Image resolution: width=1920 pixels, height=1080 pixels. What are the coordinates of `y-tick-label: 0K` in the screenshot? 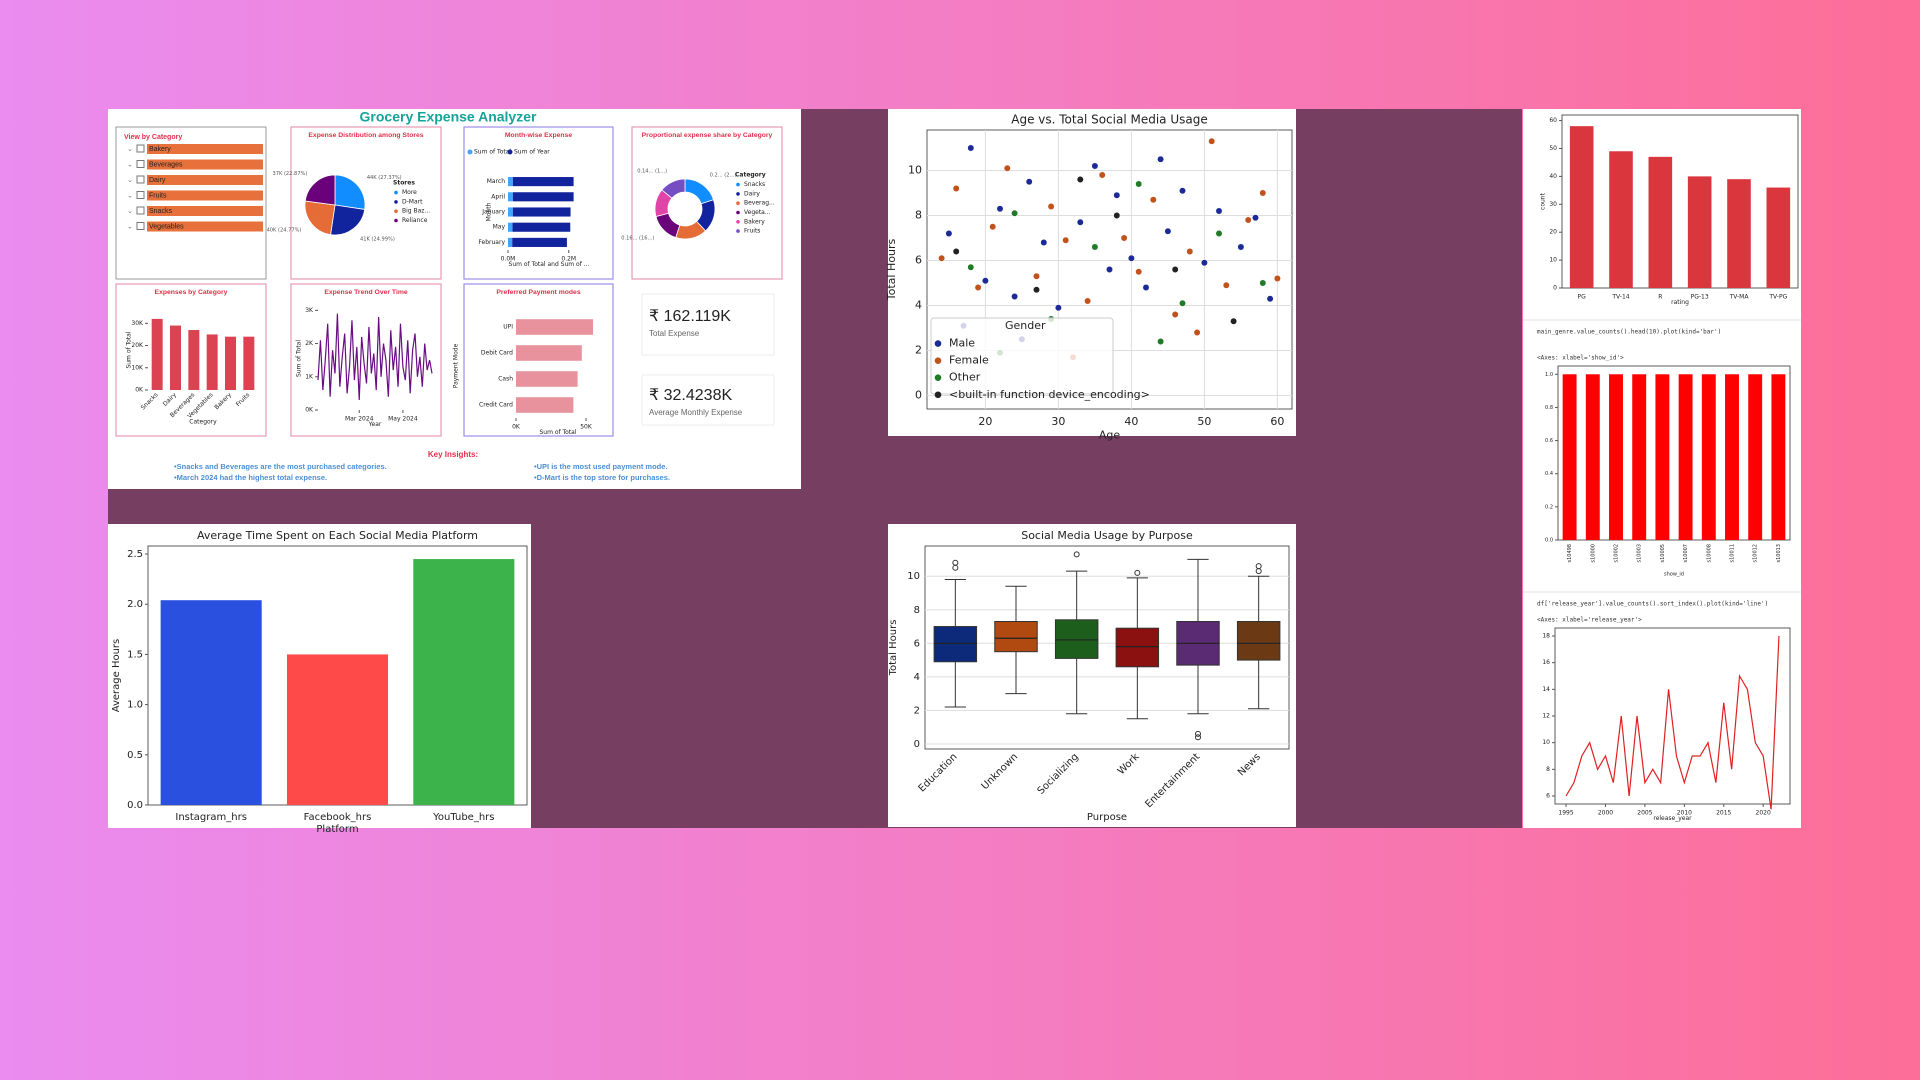 It's located at (309, 410).